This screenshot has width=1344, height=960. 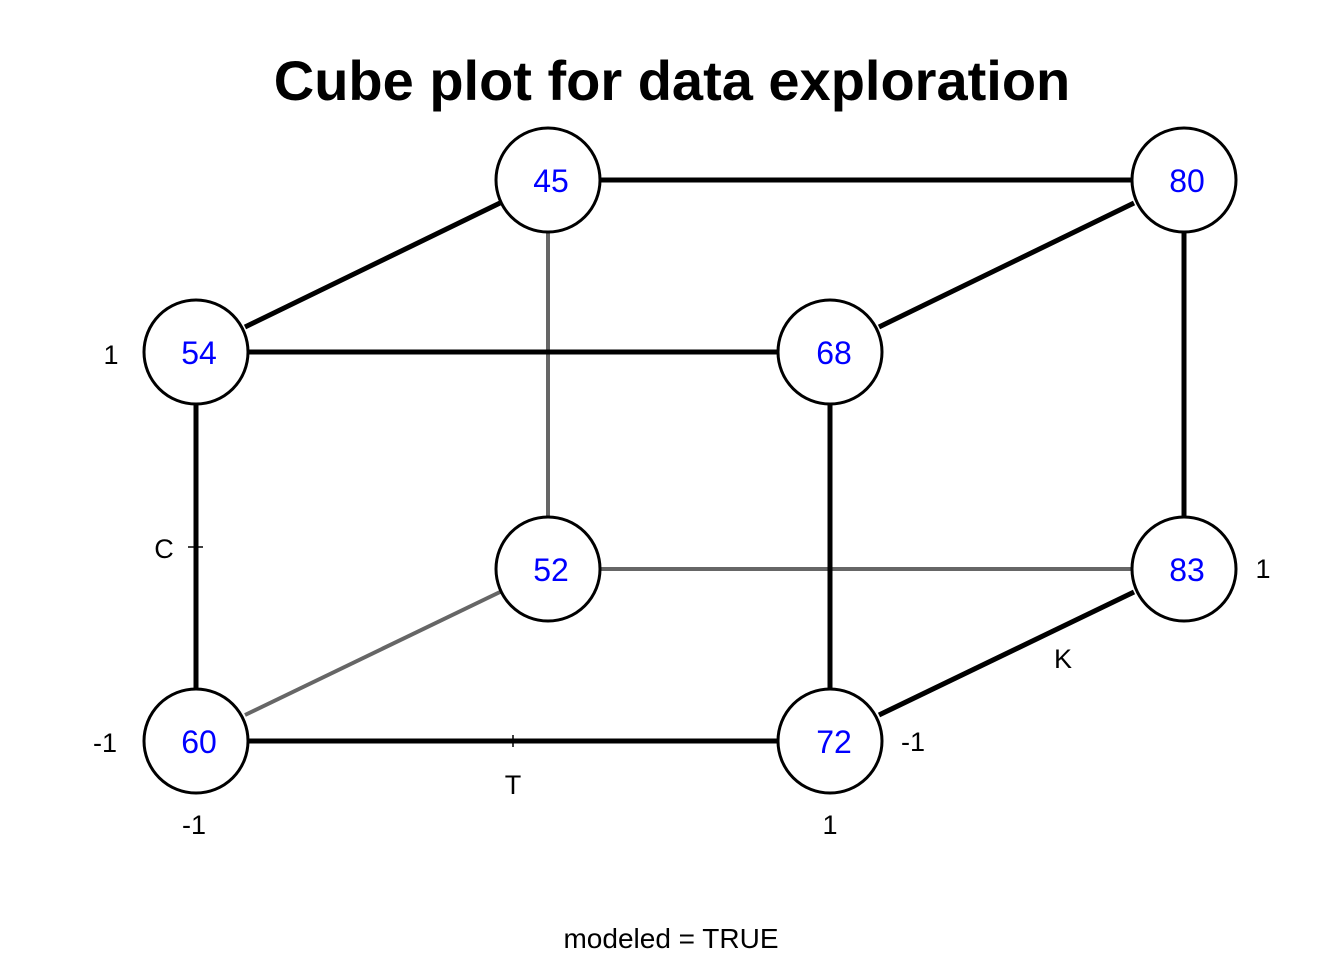 I want to click on c-high-label: 1, so click(x=110, y=355).